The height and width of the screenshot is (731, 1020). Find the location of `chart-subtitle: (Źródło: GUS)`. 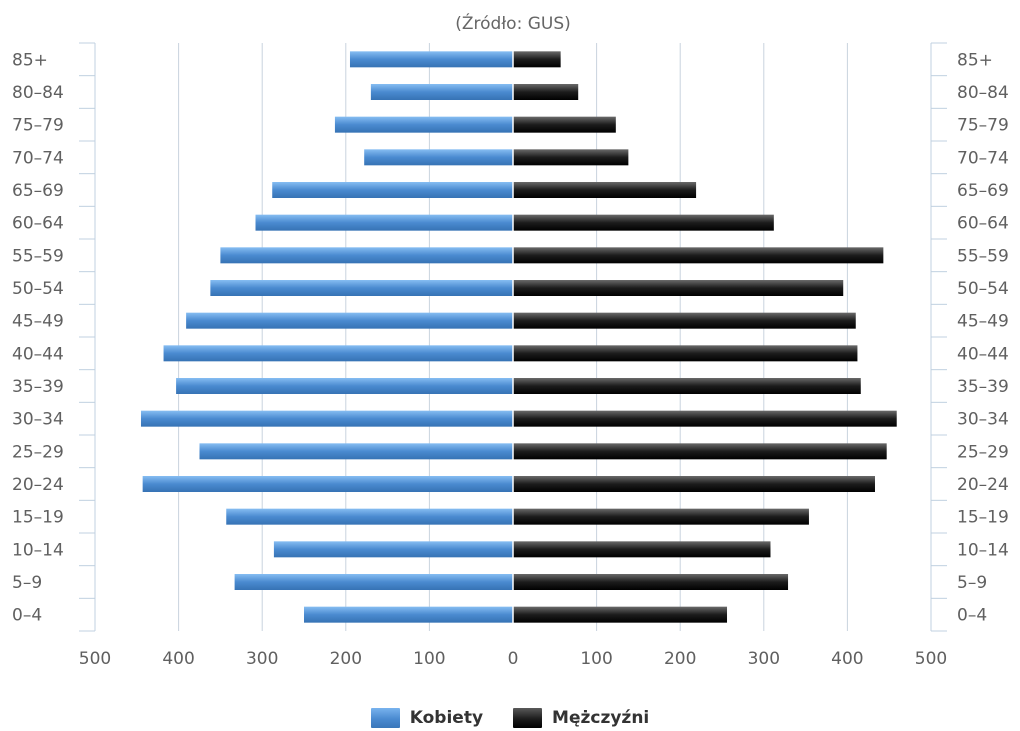

chart-subtitle: (Źródło: GUS) is located at coordinates (513, 24).